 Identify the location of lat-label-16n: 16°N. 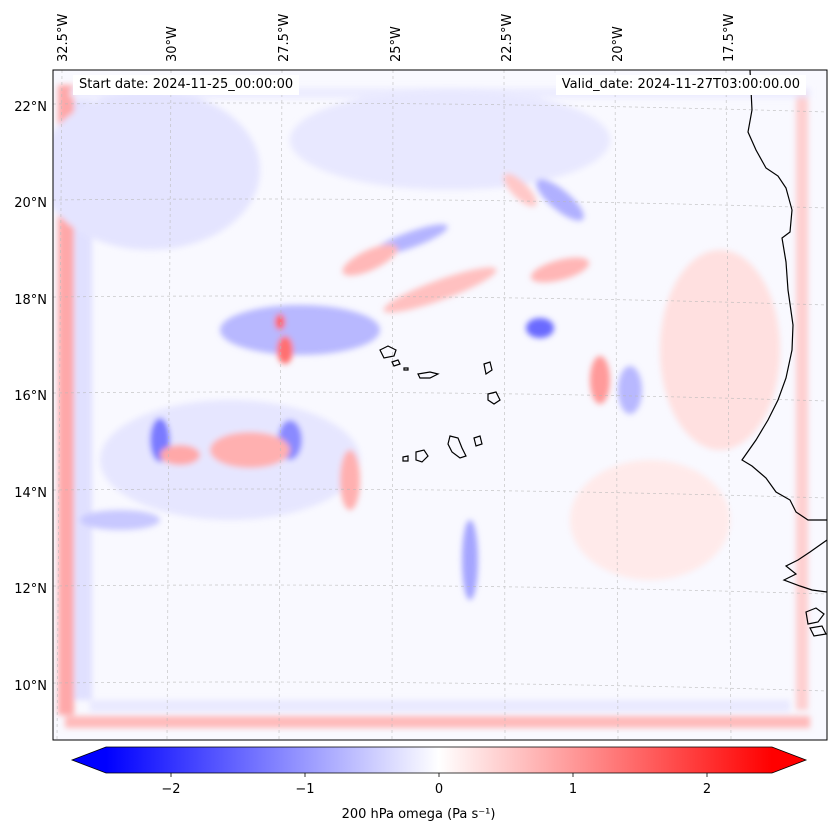
(30, 396).